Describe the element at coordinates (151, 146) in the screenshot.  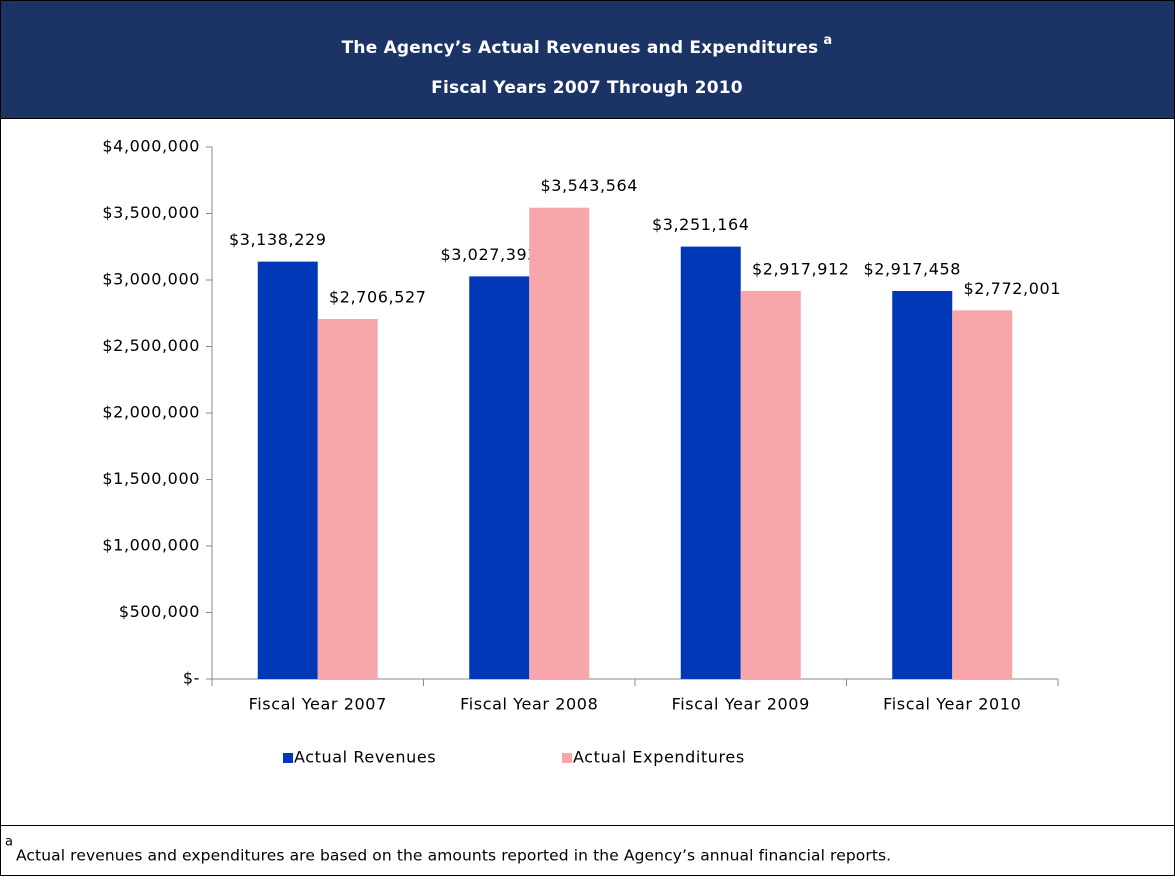
I see `y-tick-label: $4,000,000` at that location.